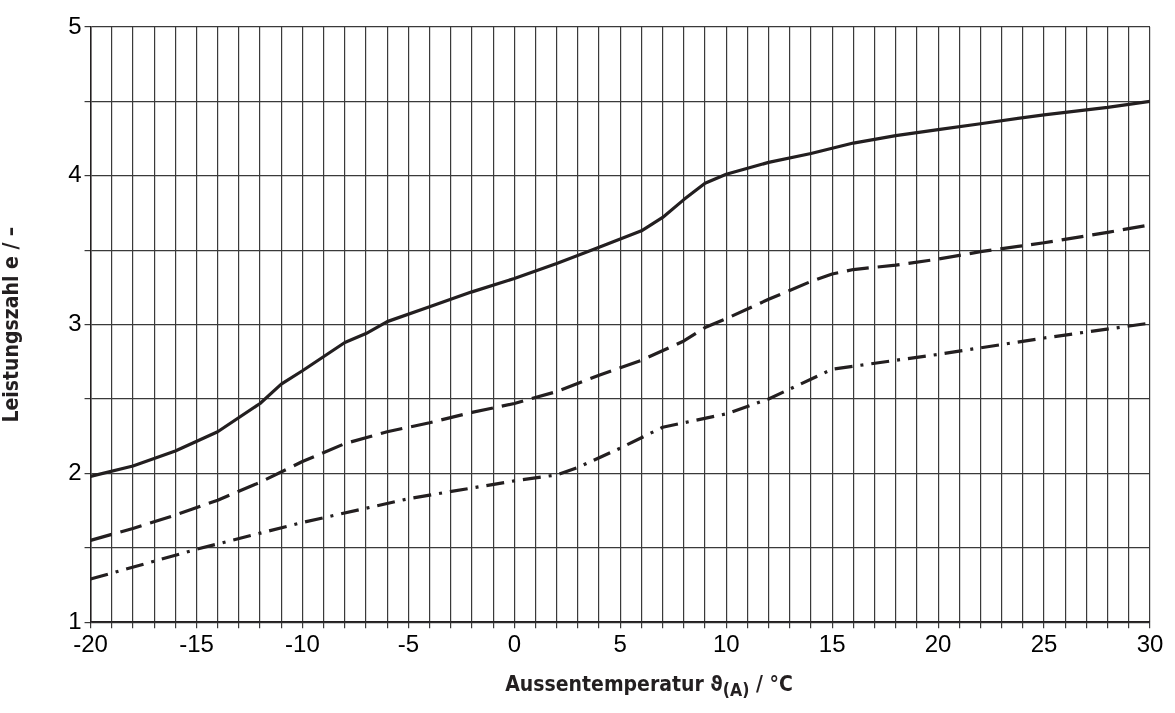  I want to click on y-tick-label: 3, so click(75, 323).